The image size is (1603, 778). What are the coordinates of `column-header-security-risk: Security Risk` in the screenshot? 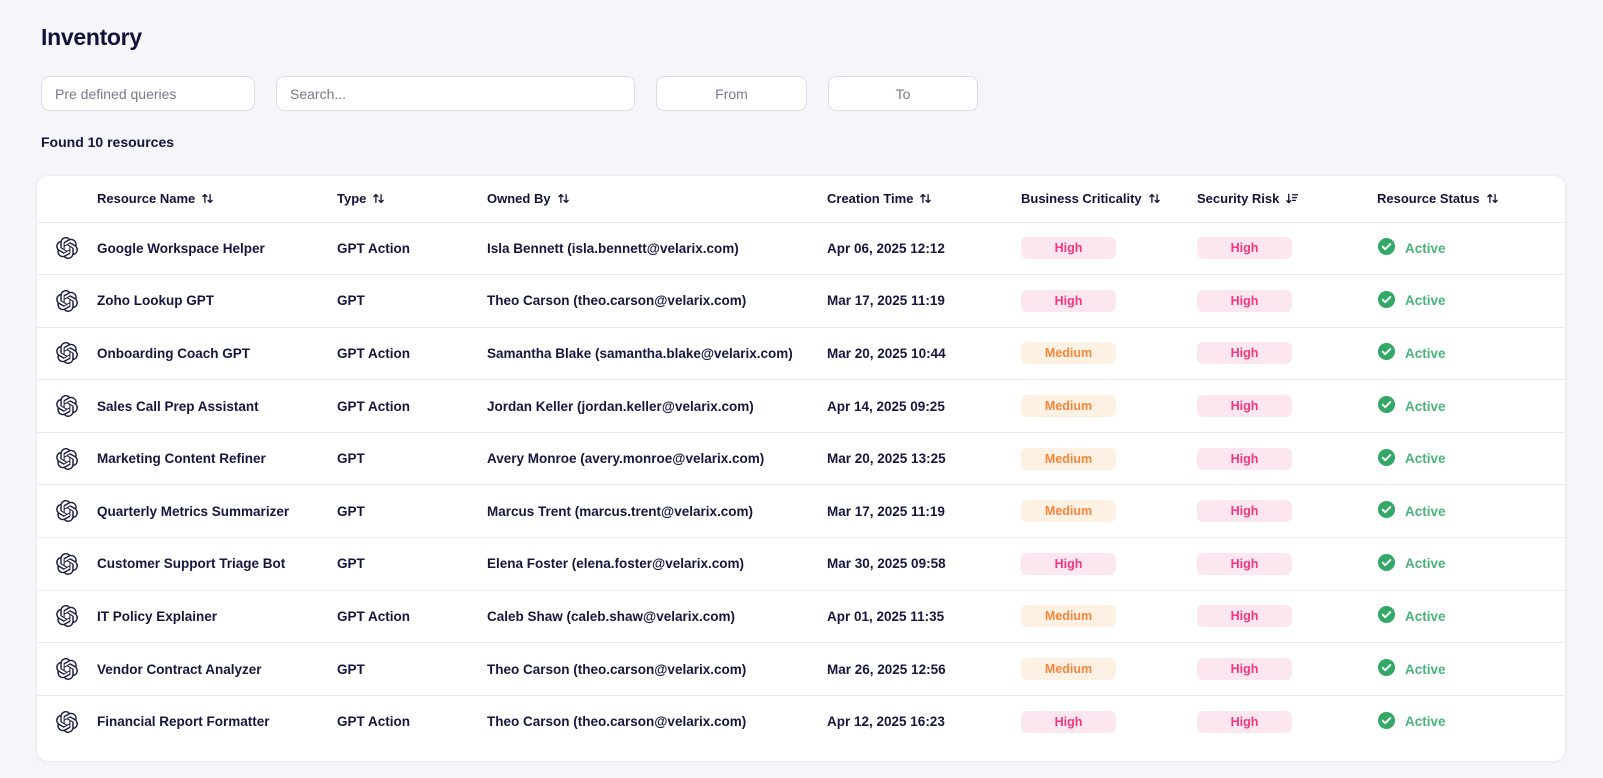 It's located at (1287, 199).